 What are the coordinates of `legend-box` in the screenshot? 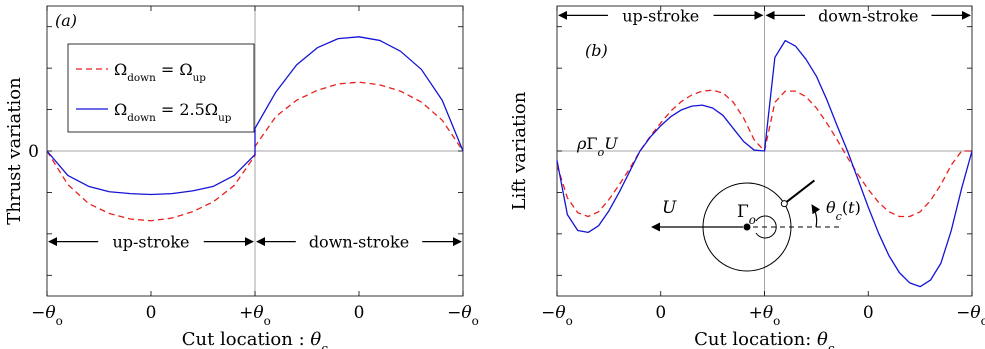 It's located at (161, 88).